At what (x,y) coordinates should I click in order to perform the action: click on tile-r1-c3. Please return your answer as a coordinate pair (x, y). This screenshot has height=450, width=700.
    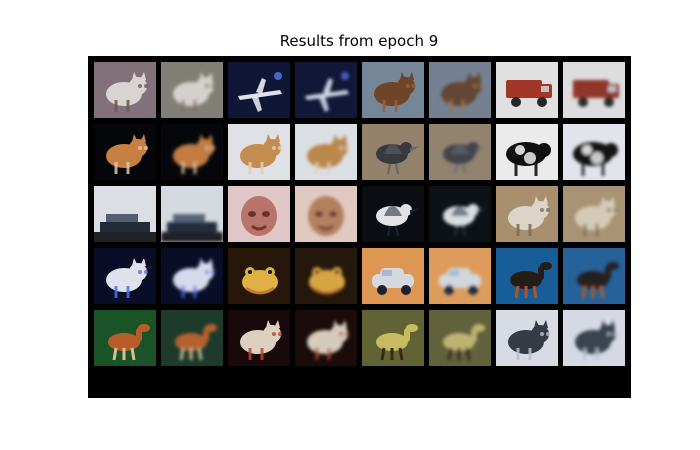
    Looking at the image, I should click on (259, 90).